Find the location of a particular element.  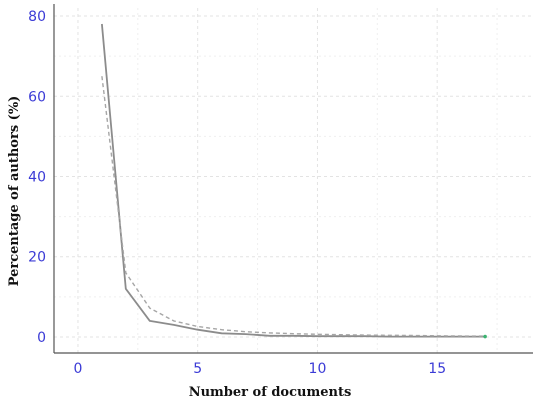

series-end-marker is located at coordinates (485, 336).